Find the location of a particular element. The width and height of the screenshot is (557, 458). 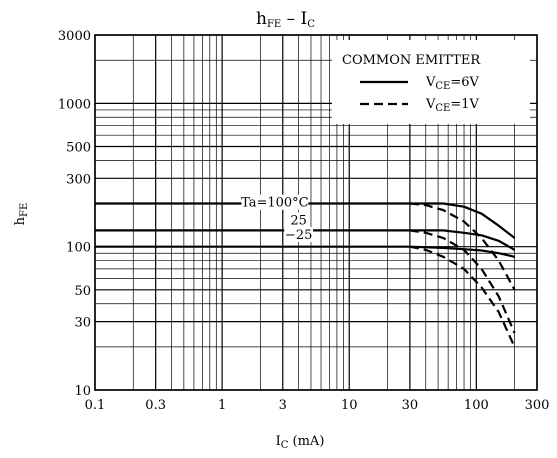

title-ic: I is located at coordinates (304, 19).